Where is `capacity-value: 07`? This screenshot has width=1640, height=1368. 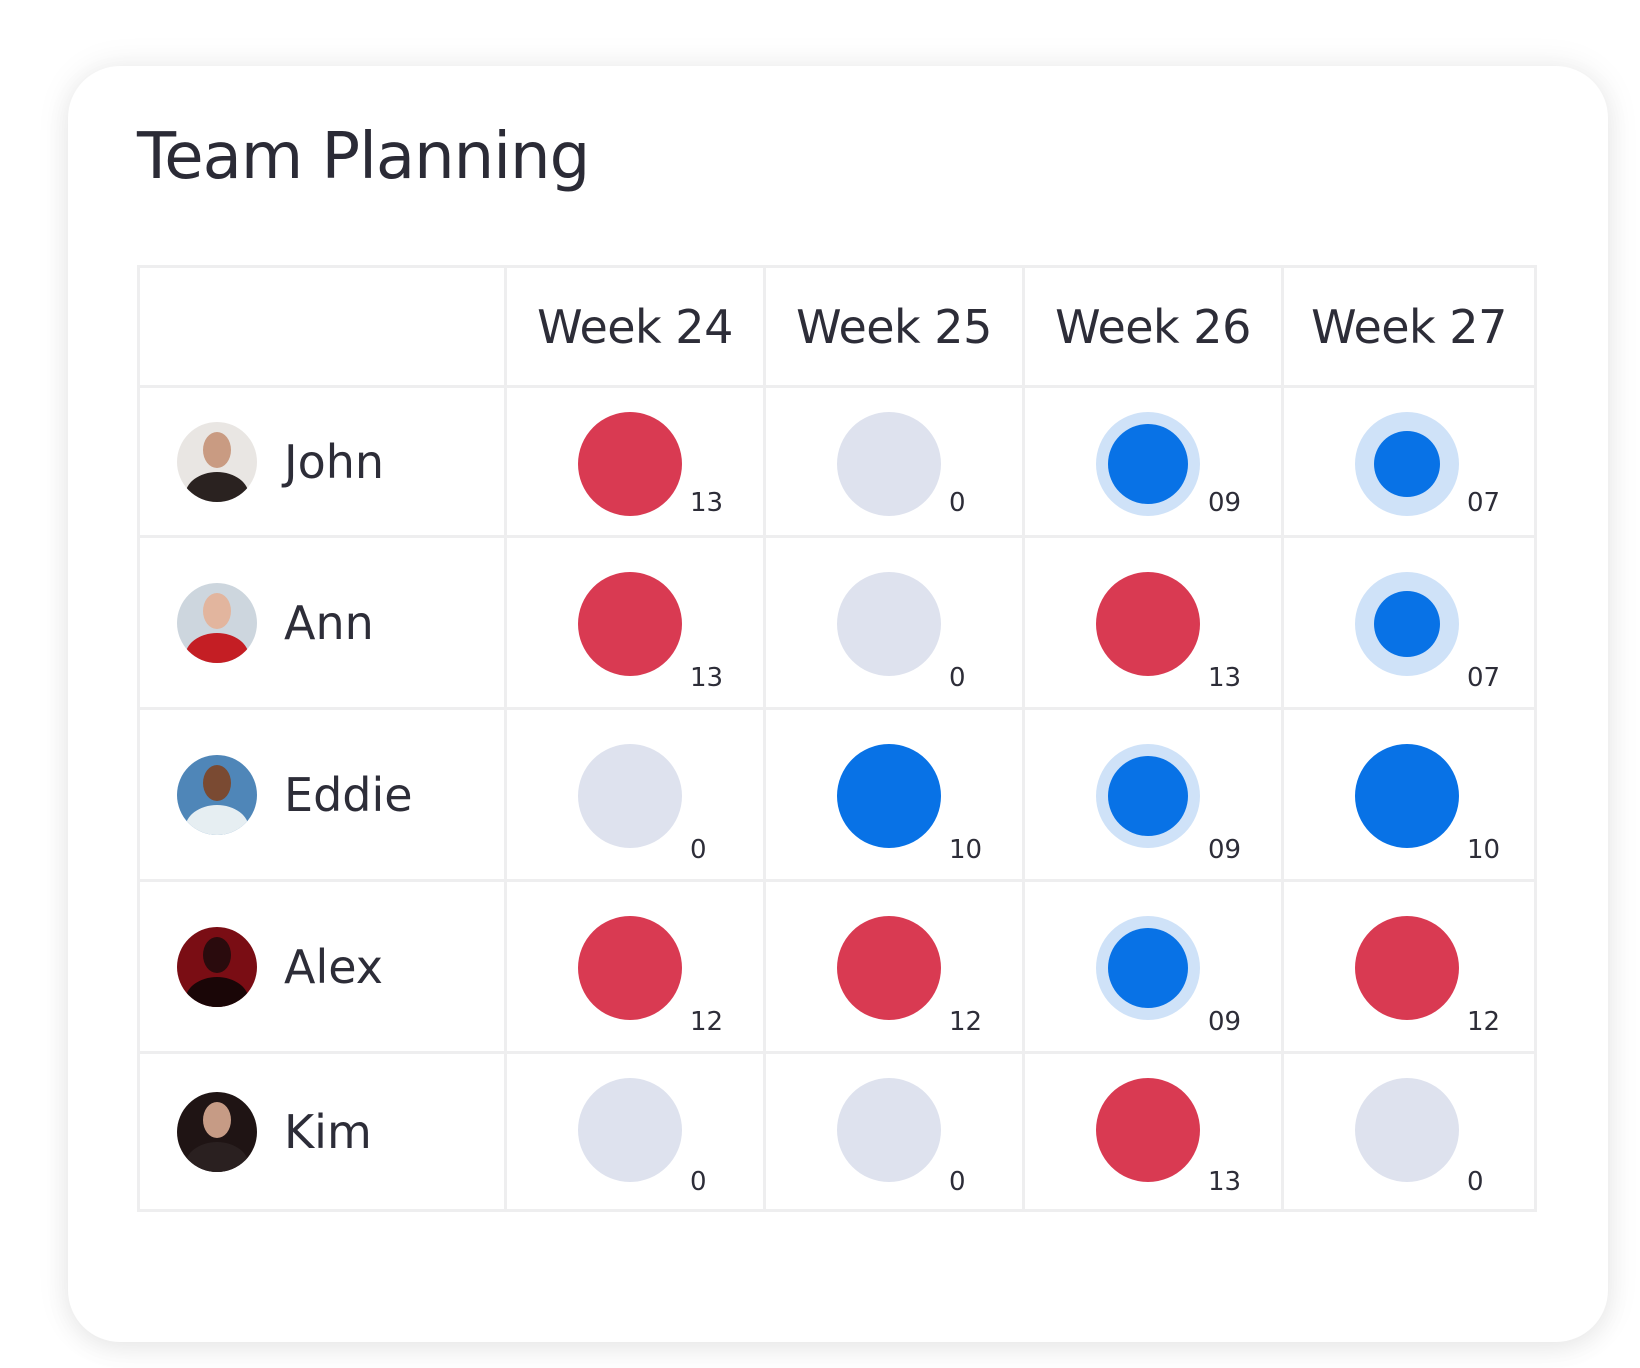
capacity-value: 07 is located at coordinates (1484, 678).